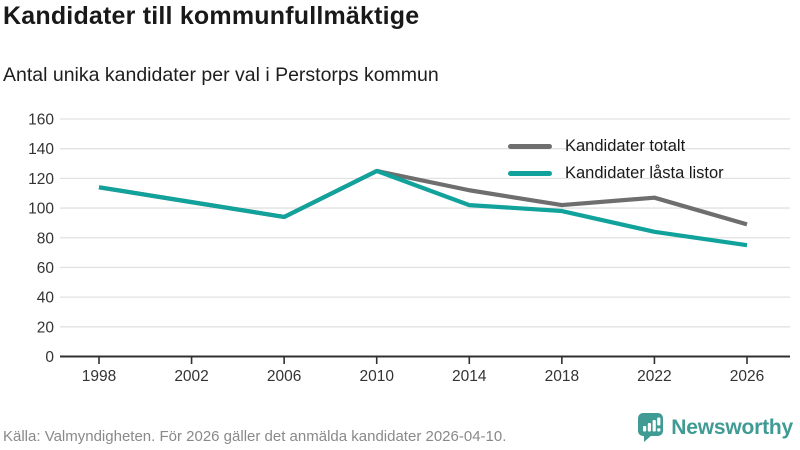  Describe the element at coordinates (644, 173) in the screenshot. I see `legend-label: Kandidater låsta listor` at that location.